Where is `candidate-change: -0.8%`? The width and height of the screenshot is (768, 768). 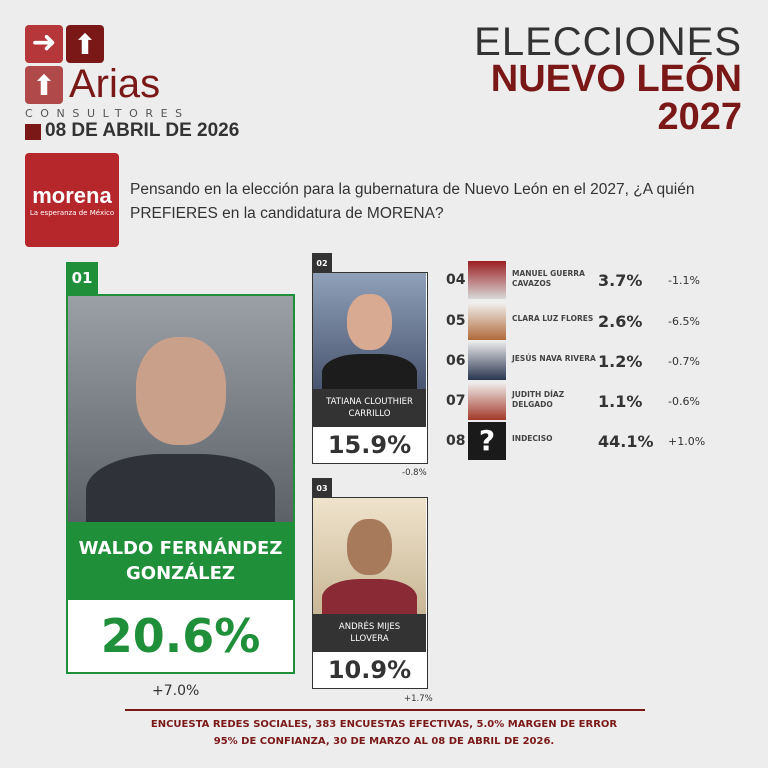
candidate-change: -0.8% is located at coordinates (414, 473).